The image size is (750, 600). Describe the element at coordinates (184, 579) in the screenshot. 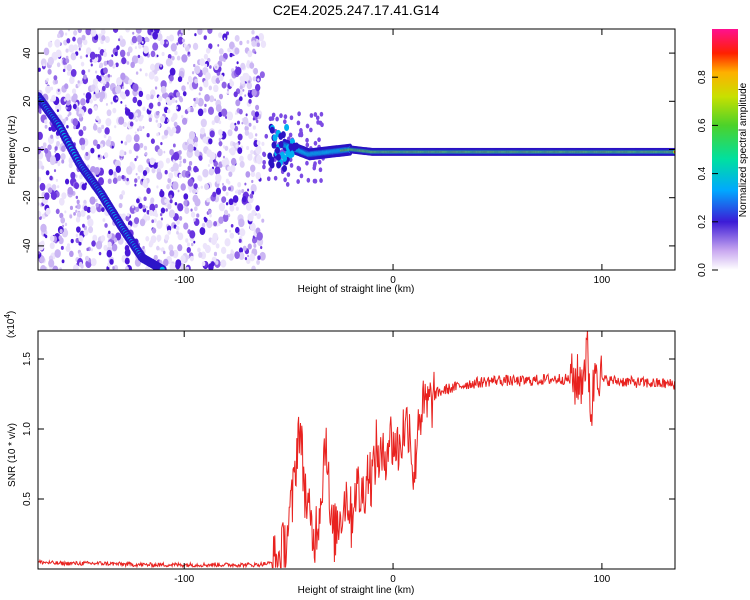

I see `snr-x-tick-label: -100` at that location.